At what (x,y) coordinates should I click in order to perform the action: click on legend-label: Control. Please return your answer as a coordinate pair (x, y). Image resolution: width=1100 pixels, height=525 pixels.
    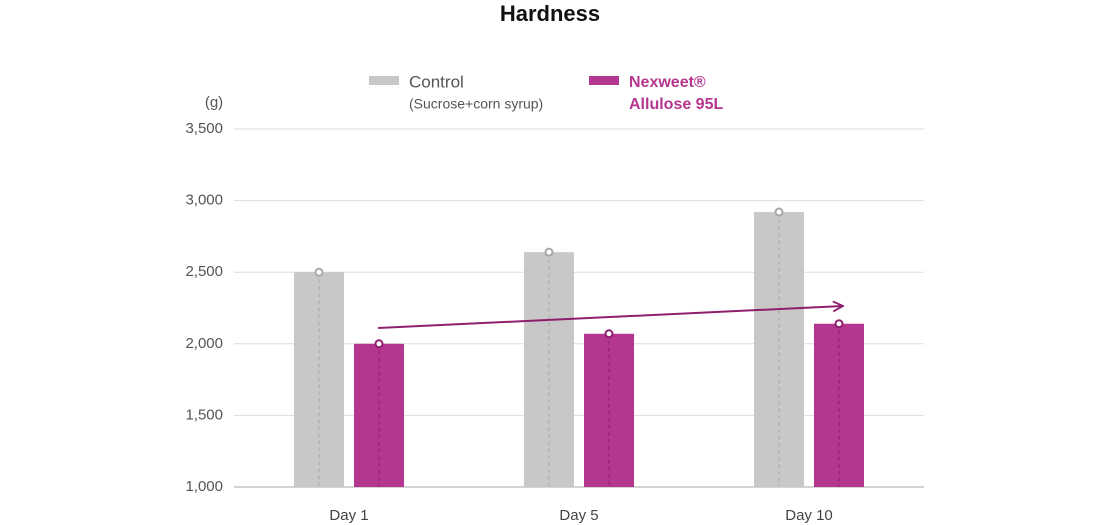
    Looking at the image, I should click on (436, 81).